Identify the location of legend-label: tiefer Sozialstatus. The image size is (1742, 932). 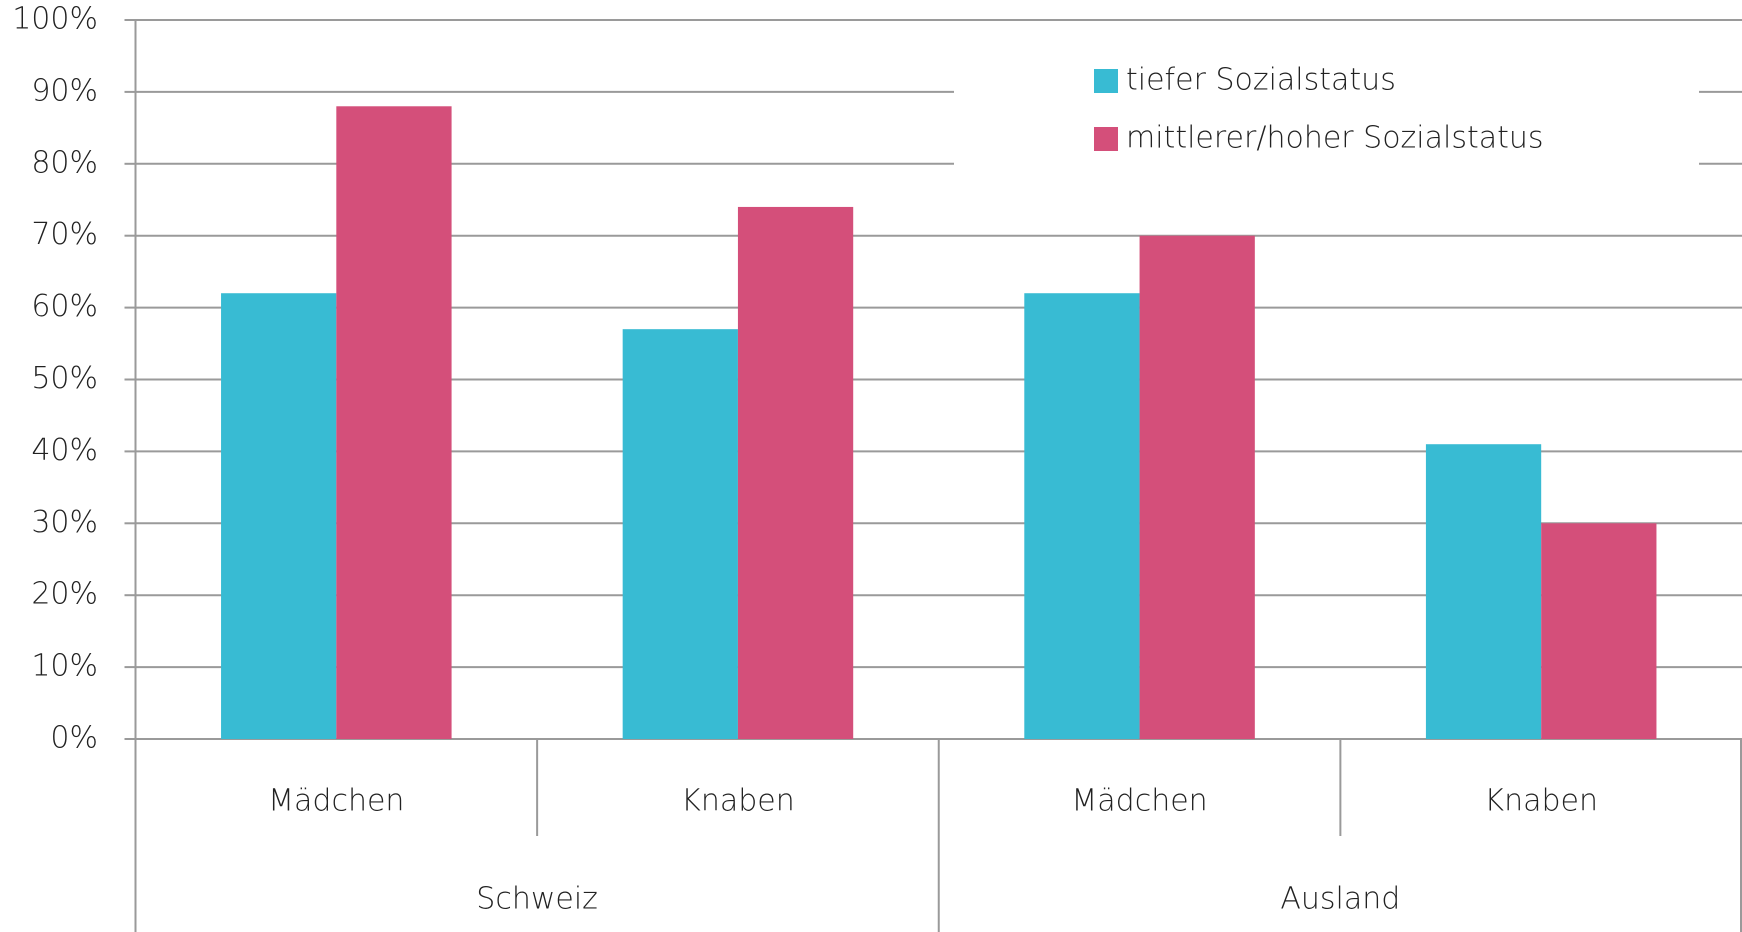
(1261, 80).